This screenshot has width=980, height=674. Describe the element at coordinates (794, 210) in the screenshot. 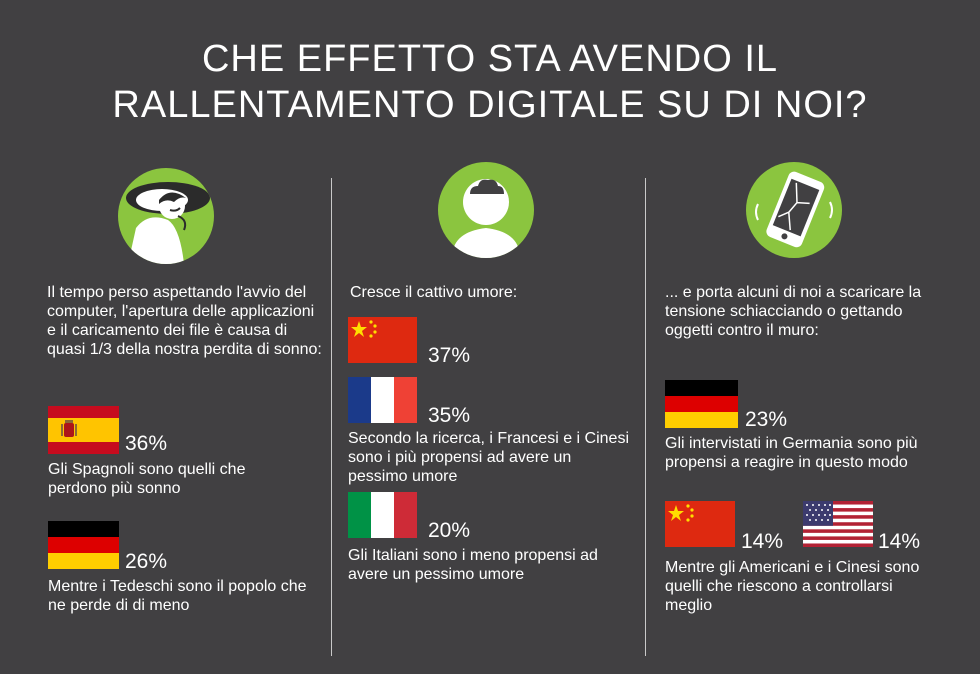

I see `broken-phone-icon` at that location.